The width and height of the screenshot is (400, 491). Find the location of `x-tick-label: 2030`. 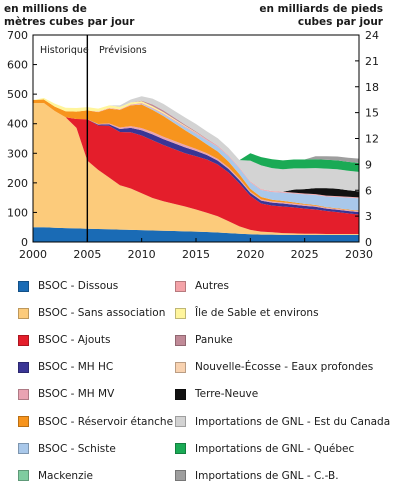

x-tick-label: 2030 is located at coordinates (359, 254).